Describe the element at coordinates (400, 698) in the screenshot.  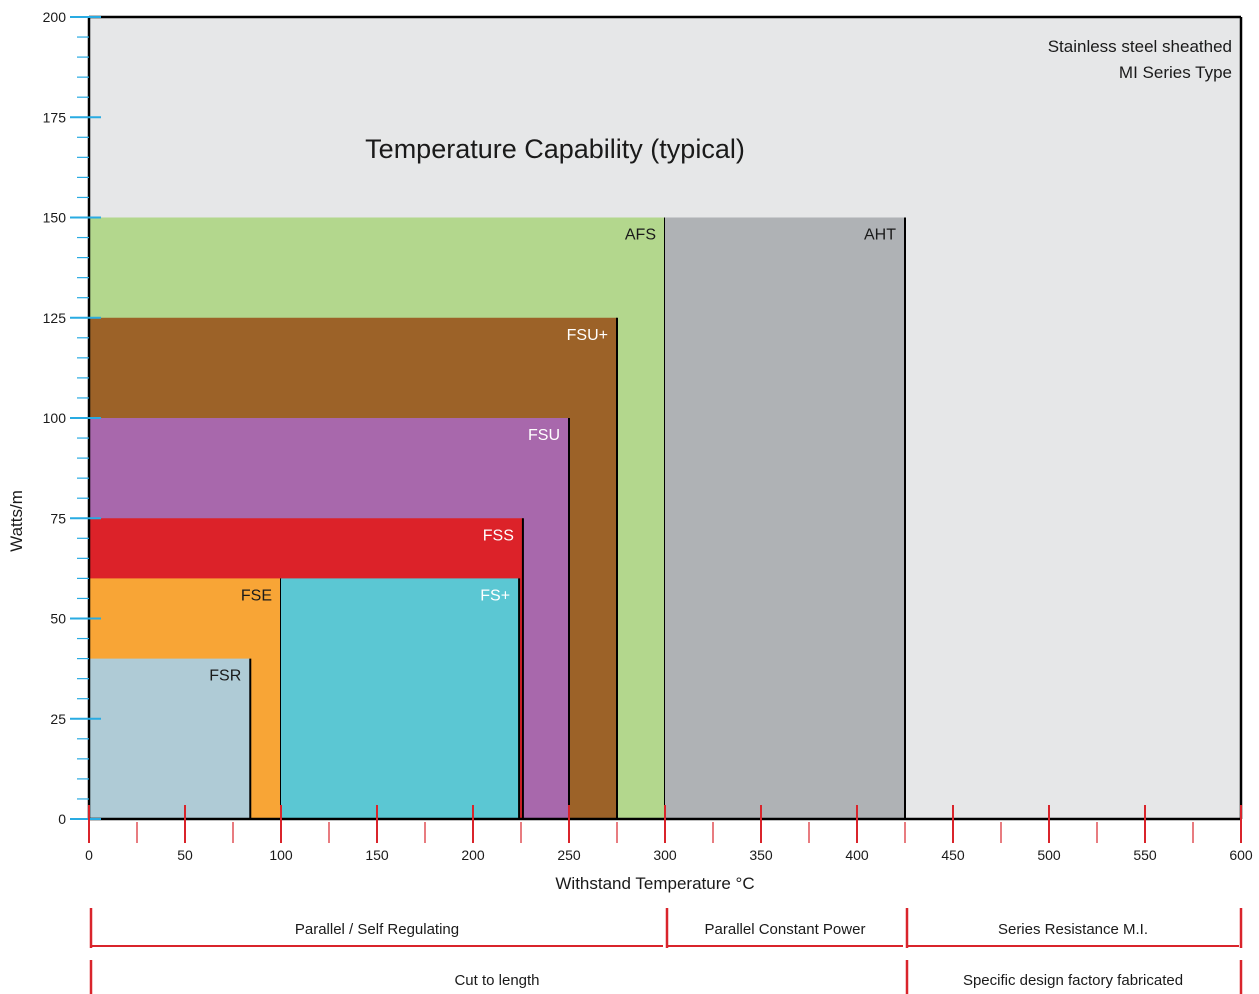
I see `bar-fs-plus` at that location.